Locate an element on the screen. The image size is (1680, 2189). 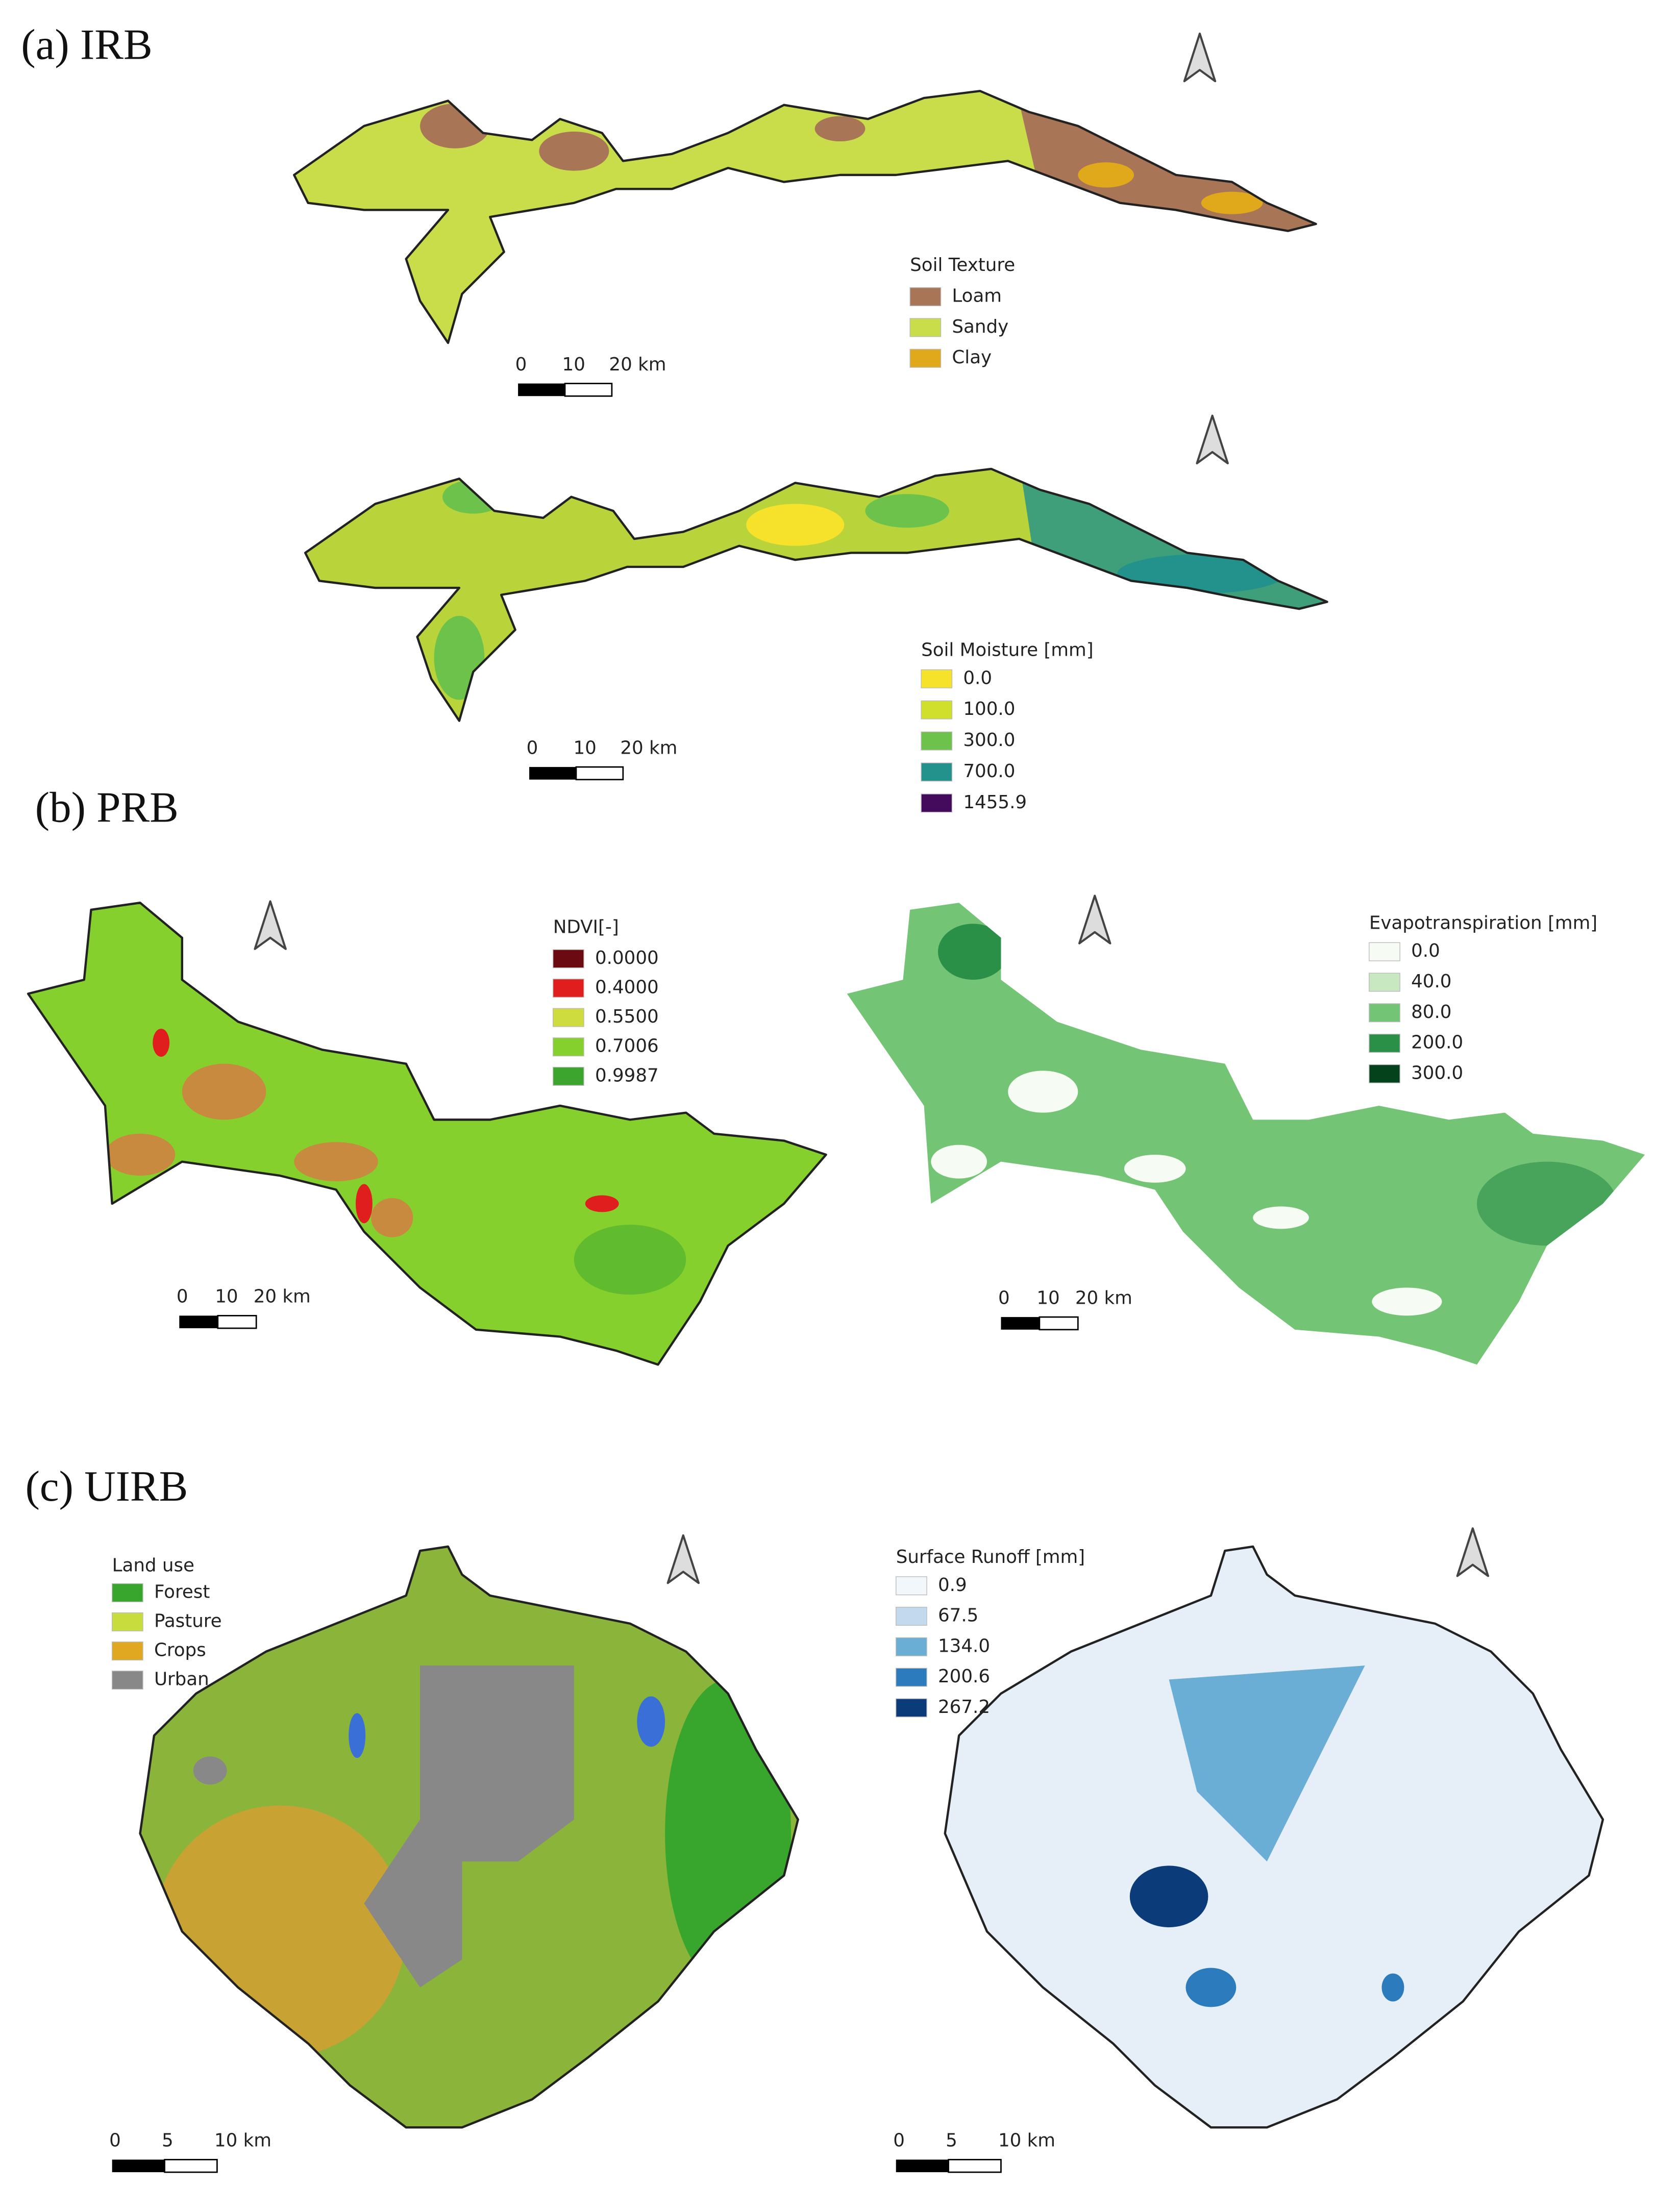
legend-label: Clay is located at coordinates (972, 357).